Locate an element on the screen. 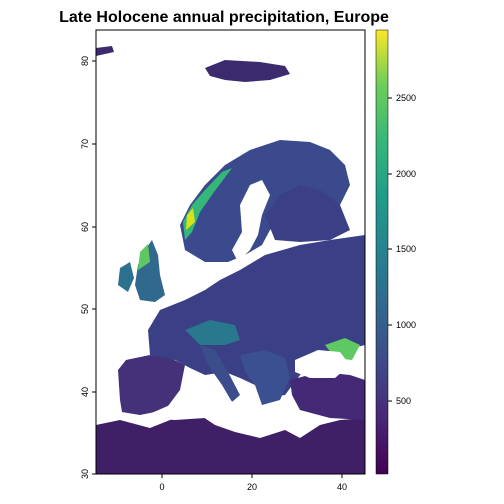 This screenshot has width=504, height=504. legend-tick-label: 2000 is located at coordinates (406, 174).